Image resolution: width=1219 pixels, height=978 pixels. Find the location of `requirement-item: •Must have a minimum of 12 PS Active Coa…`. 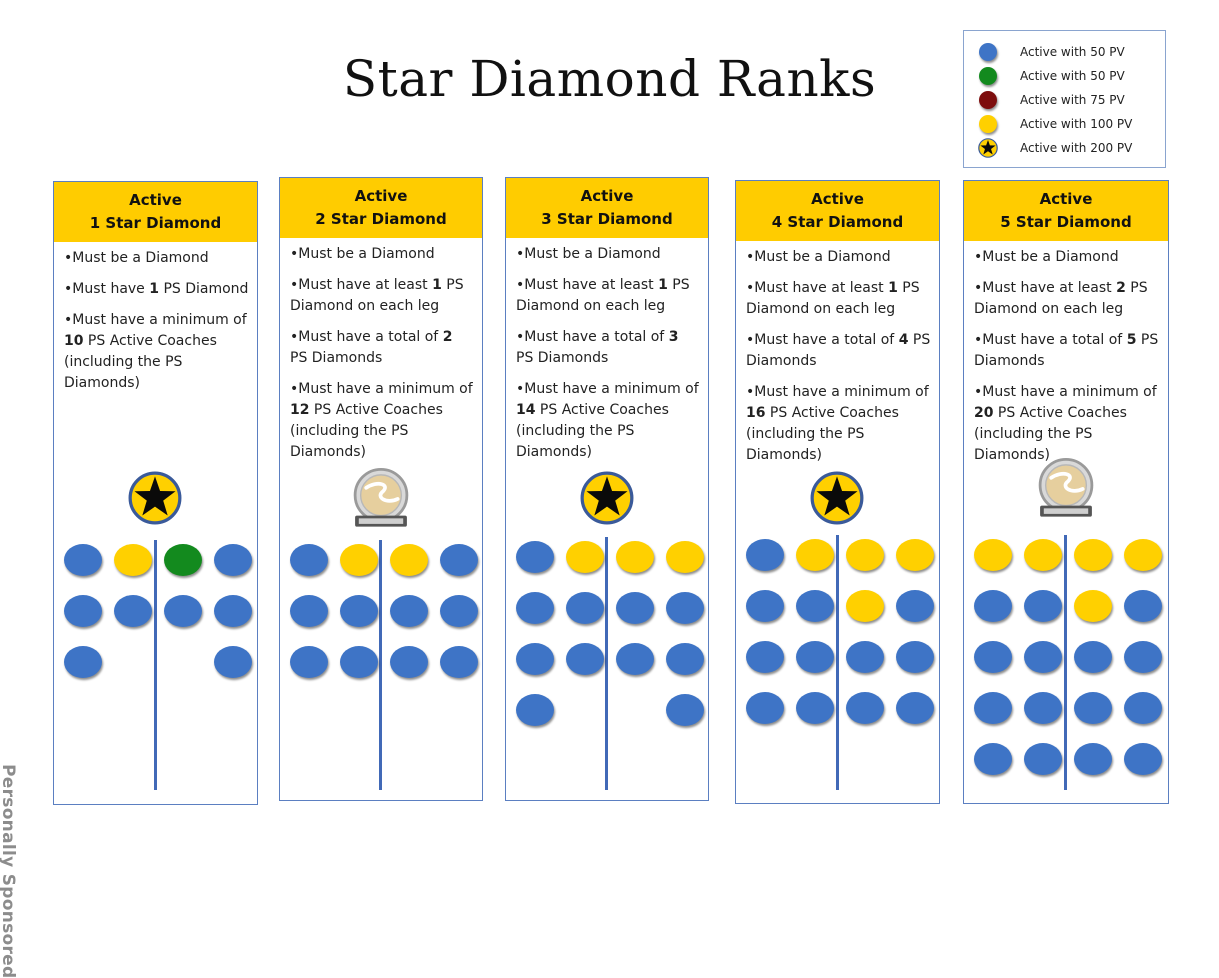

requirement-item: •Must have a minimum of 12 PS Active Coa… is located at coordinates (381, 420).